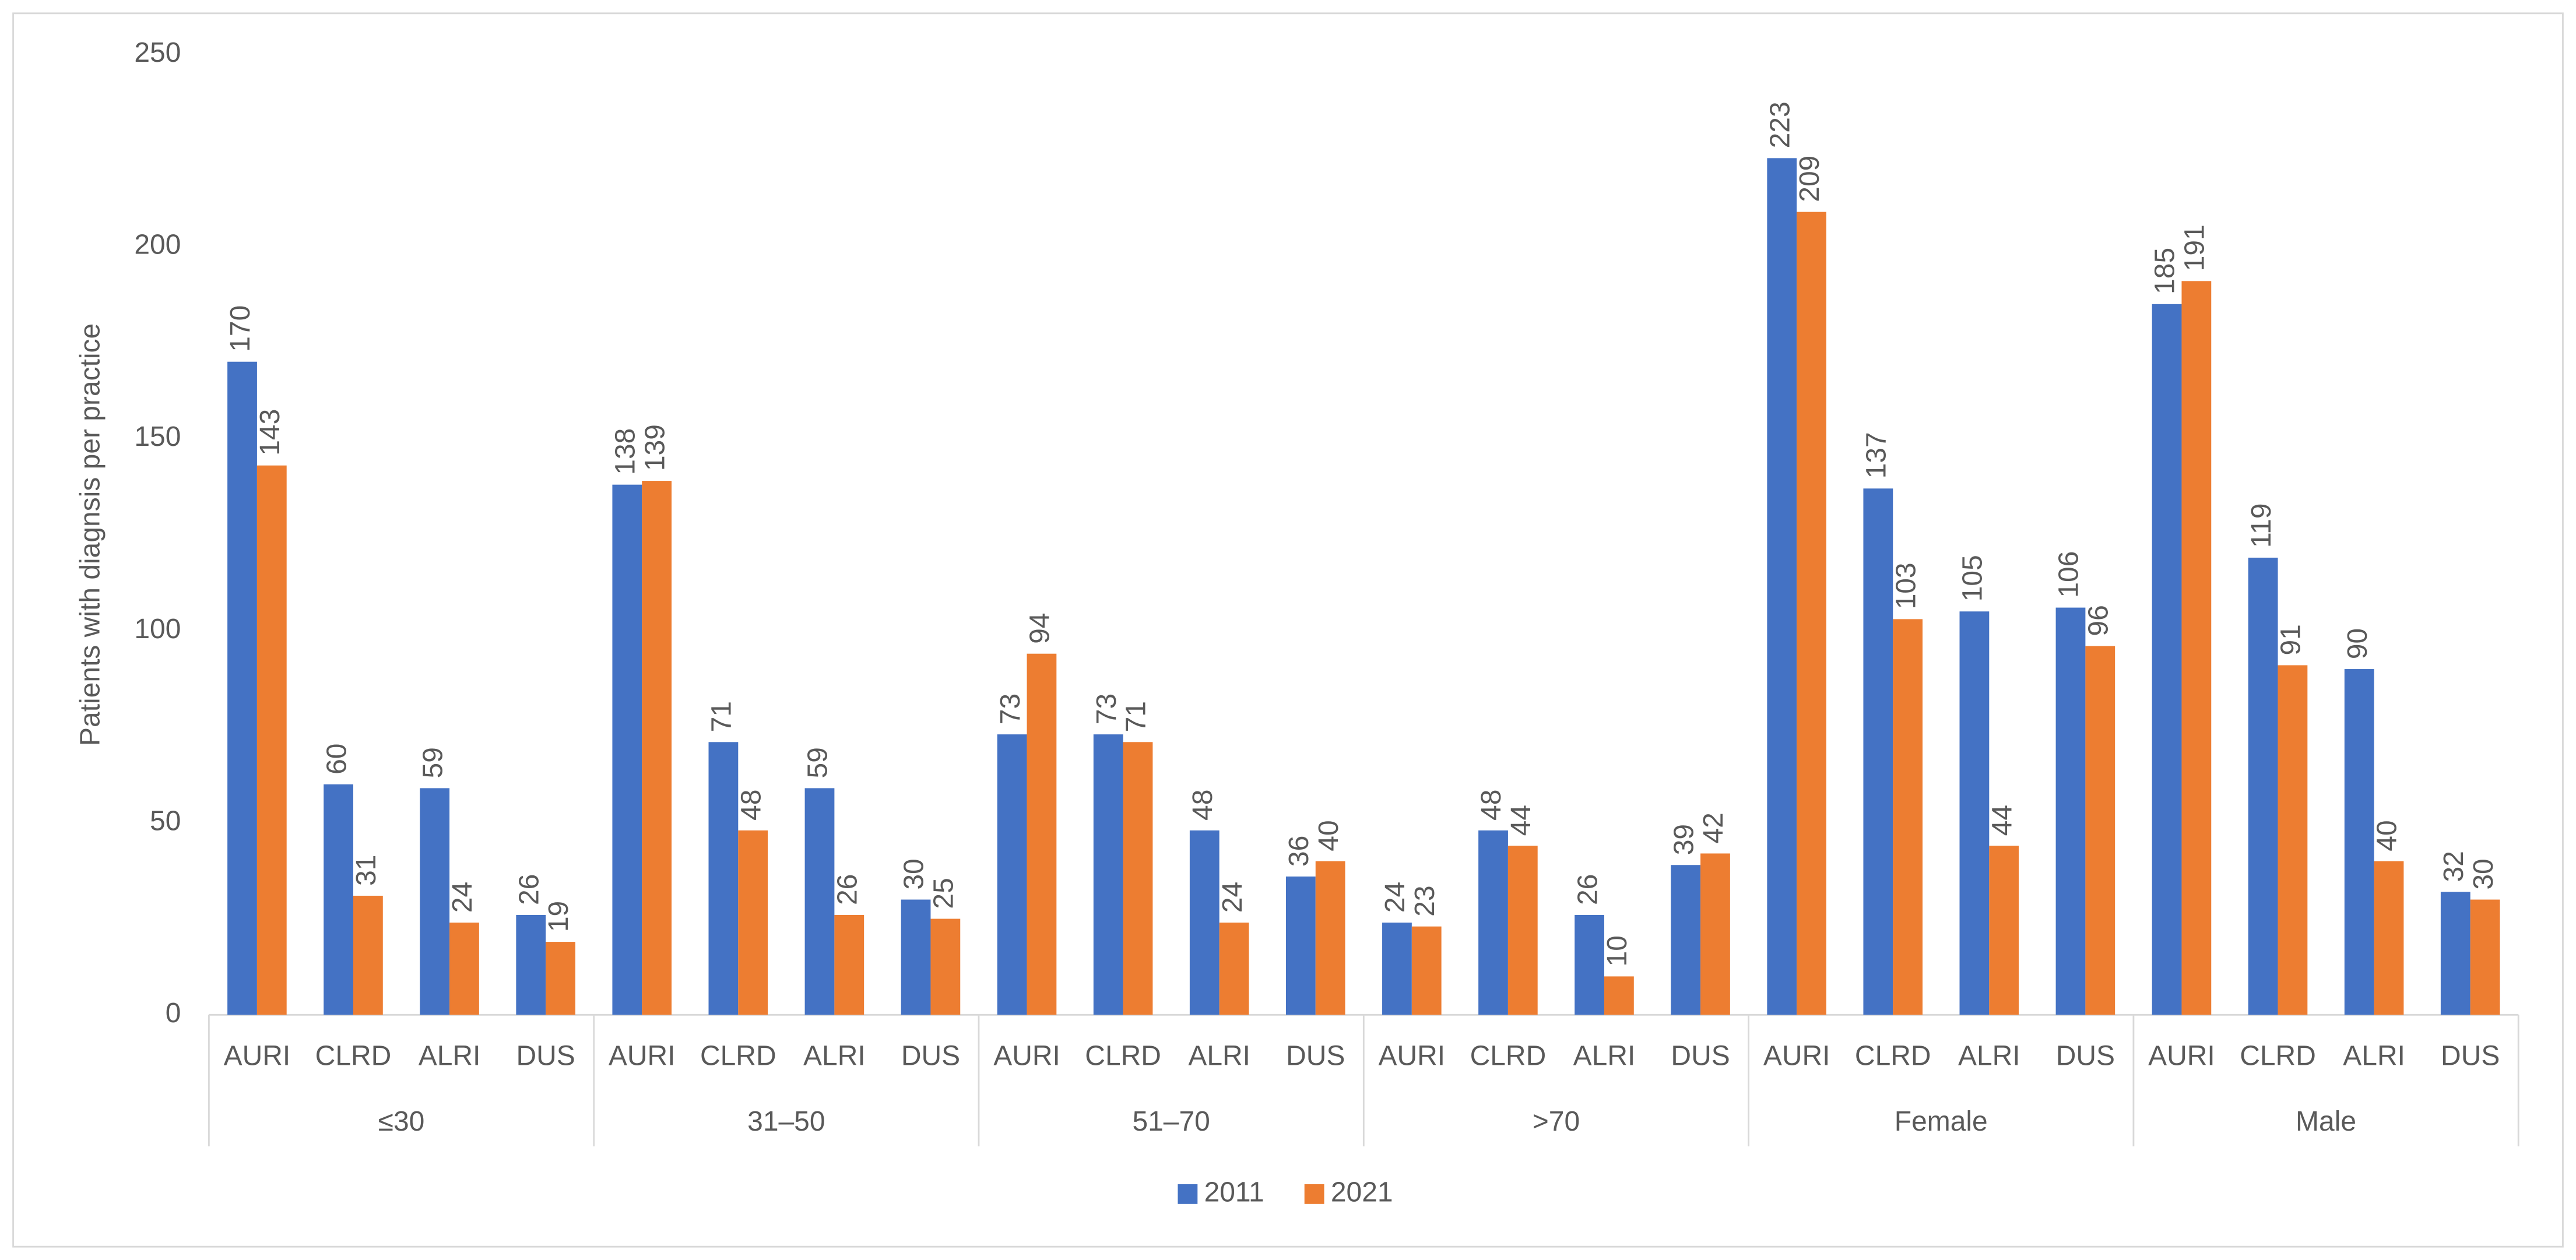 This screenshot has height=1260, width=2576. I want to click on value-label: 42, so click(1713, 827).